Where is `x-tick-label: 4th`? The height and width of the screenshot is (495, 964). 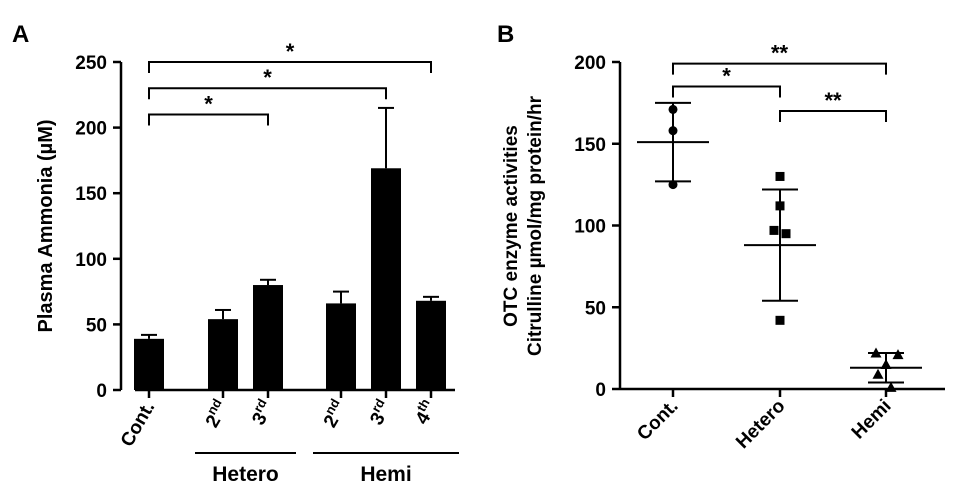
x-tick-label: 4th is located at coordinates (424, 412).